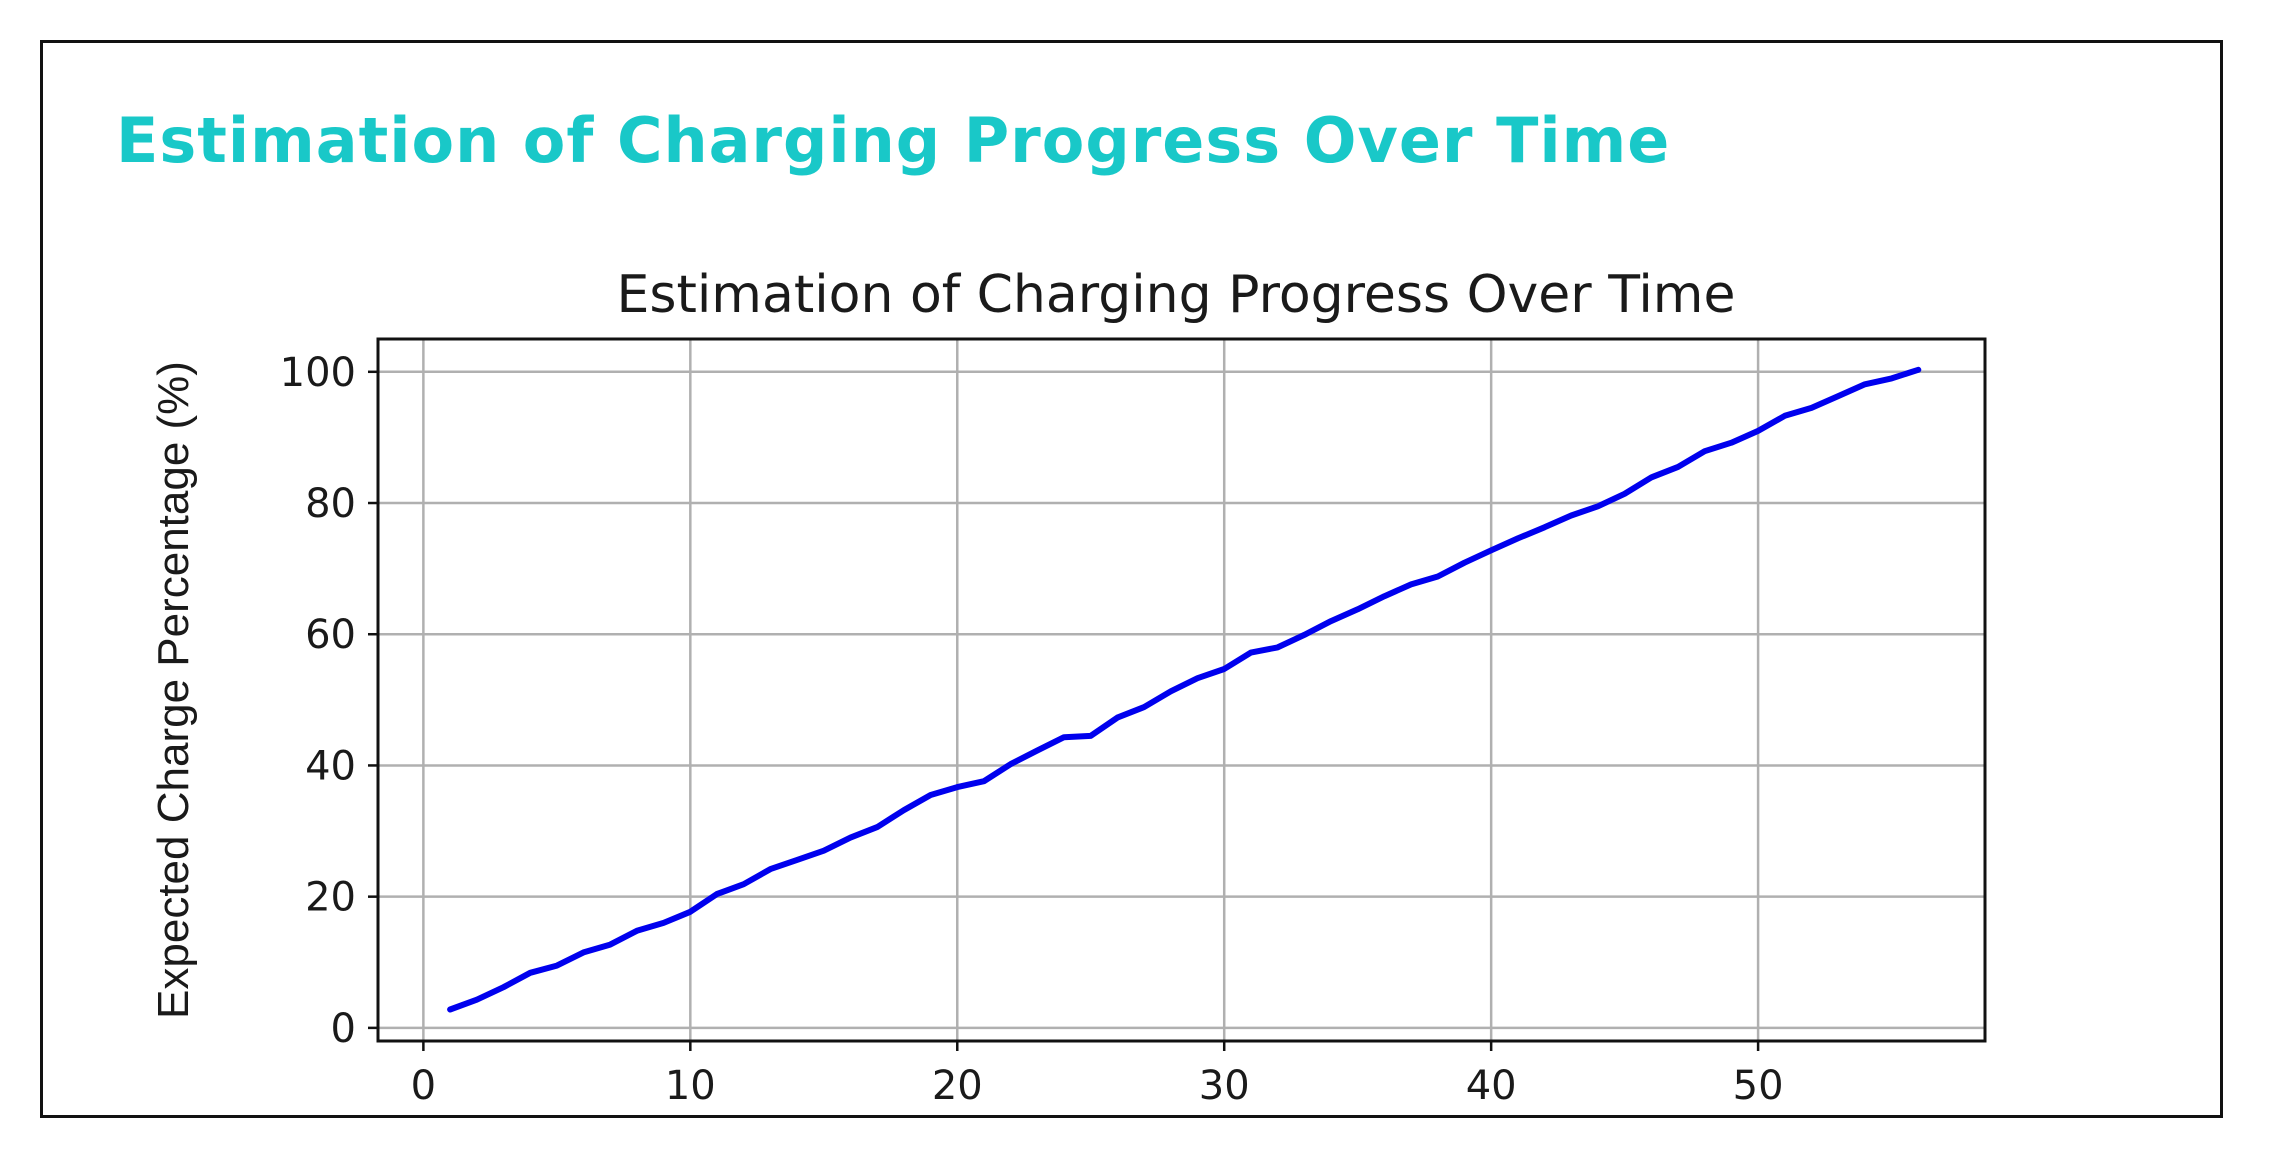 The height and width of the screenshot is (1151, 2275). I want to click on x-tick-label: 30, so click(1224, 1086).